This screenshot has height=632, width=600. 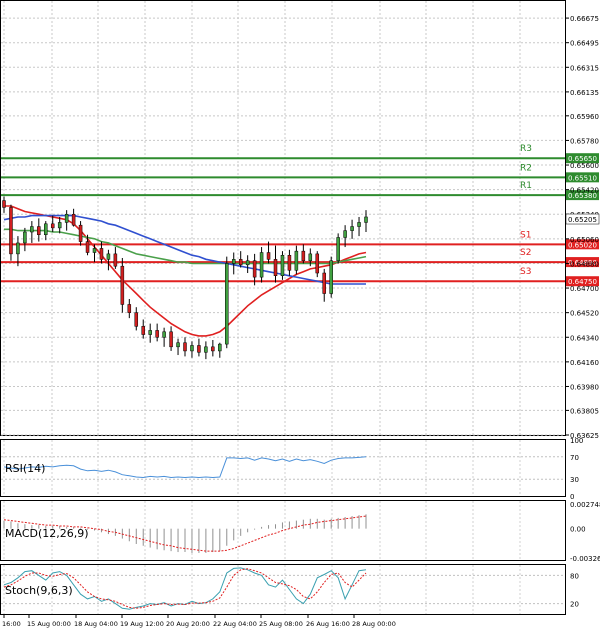 What do you see at coordinates (526, 149) in the screenshot?
I see `level-label-r3: R3` at bounding box center [526, 149].